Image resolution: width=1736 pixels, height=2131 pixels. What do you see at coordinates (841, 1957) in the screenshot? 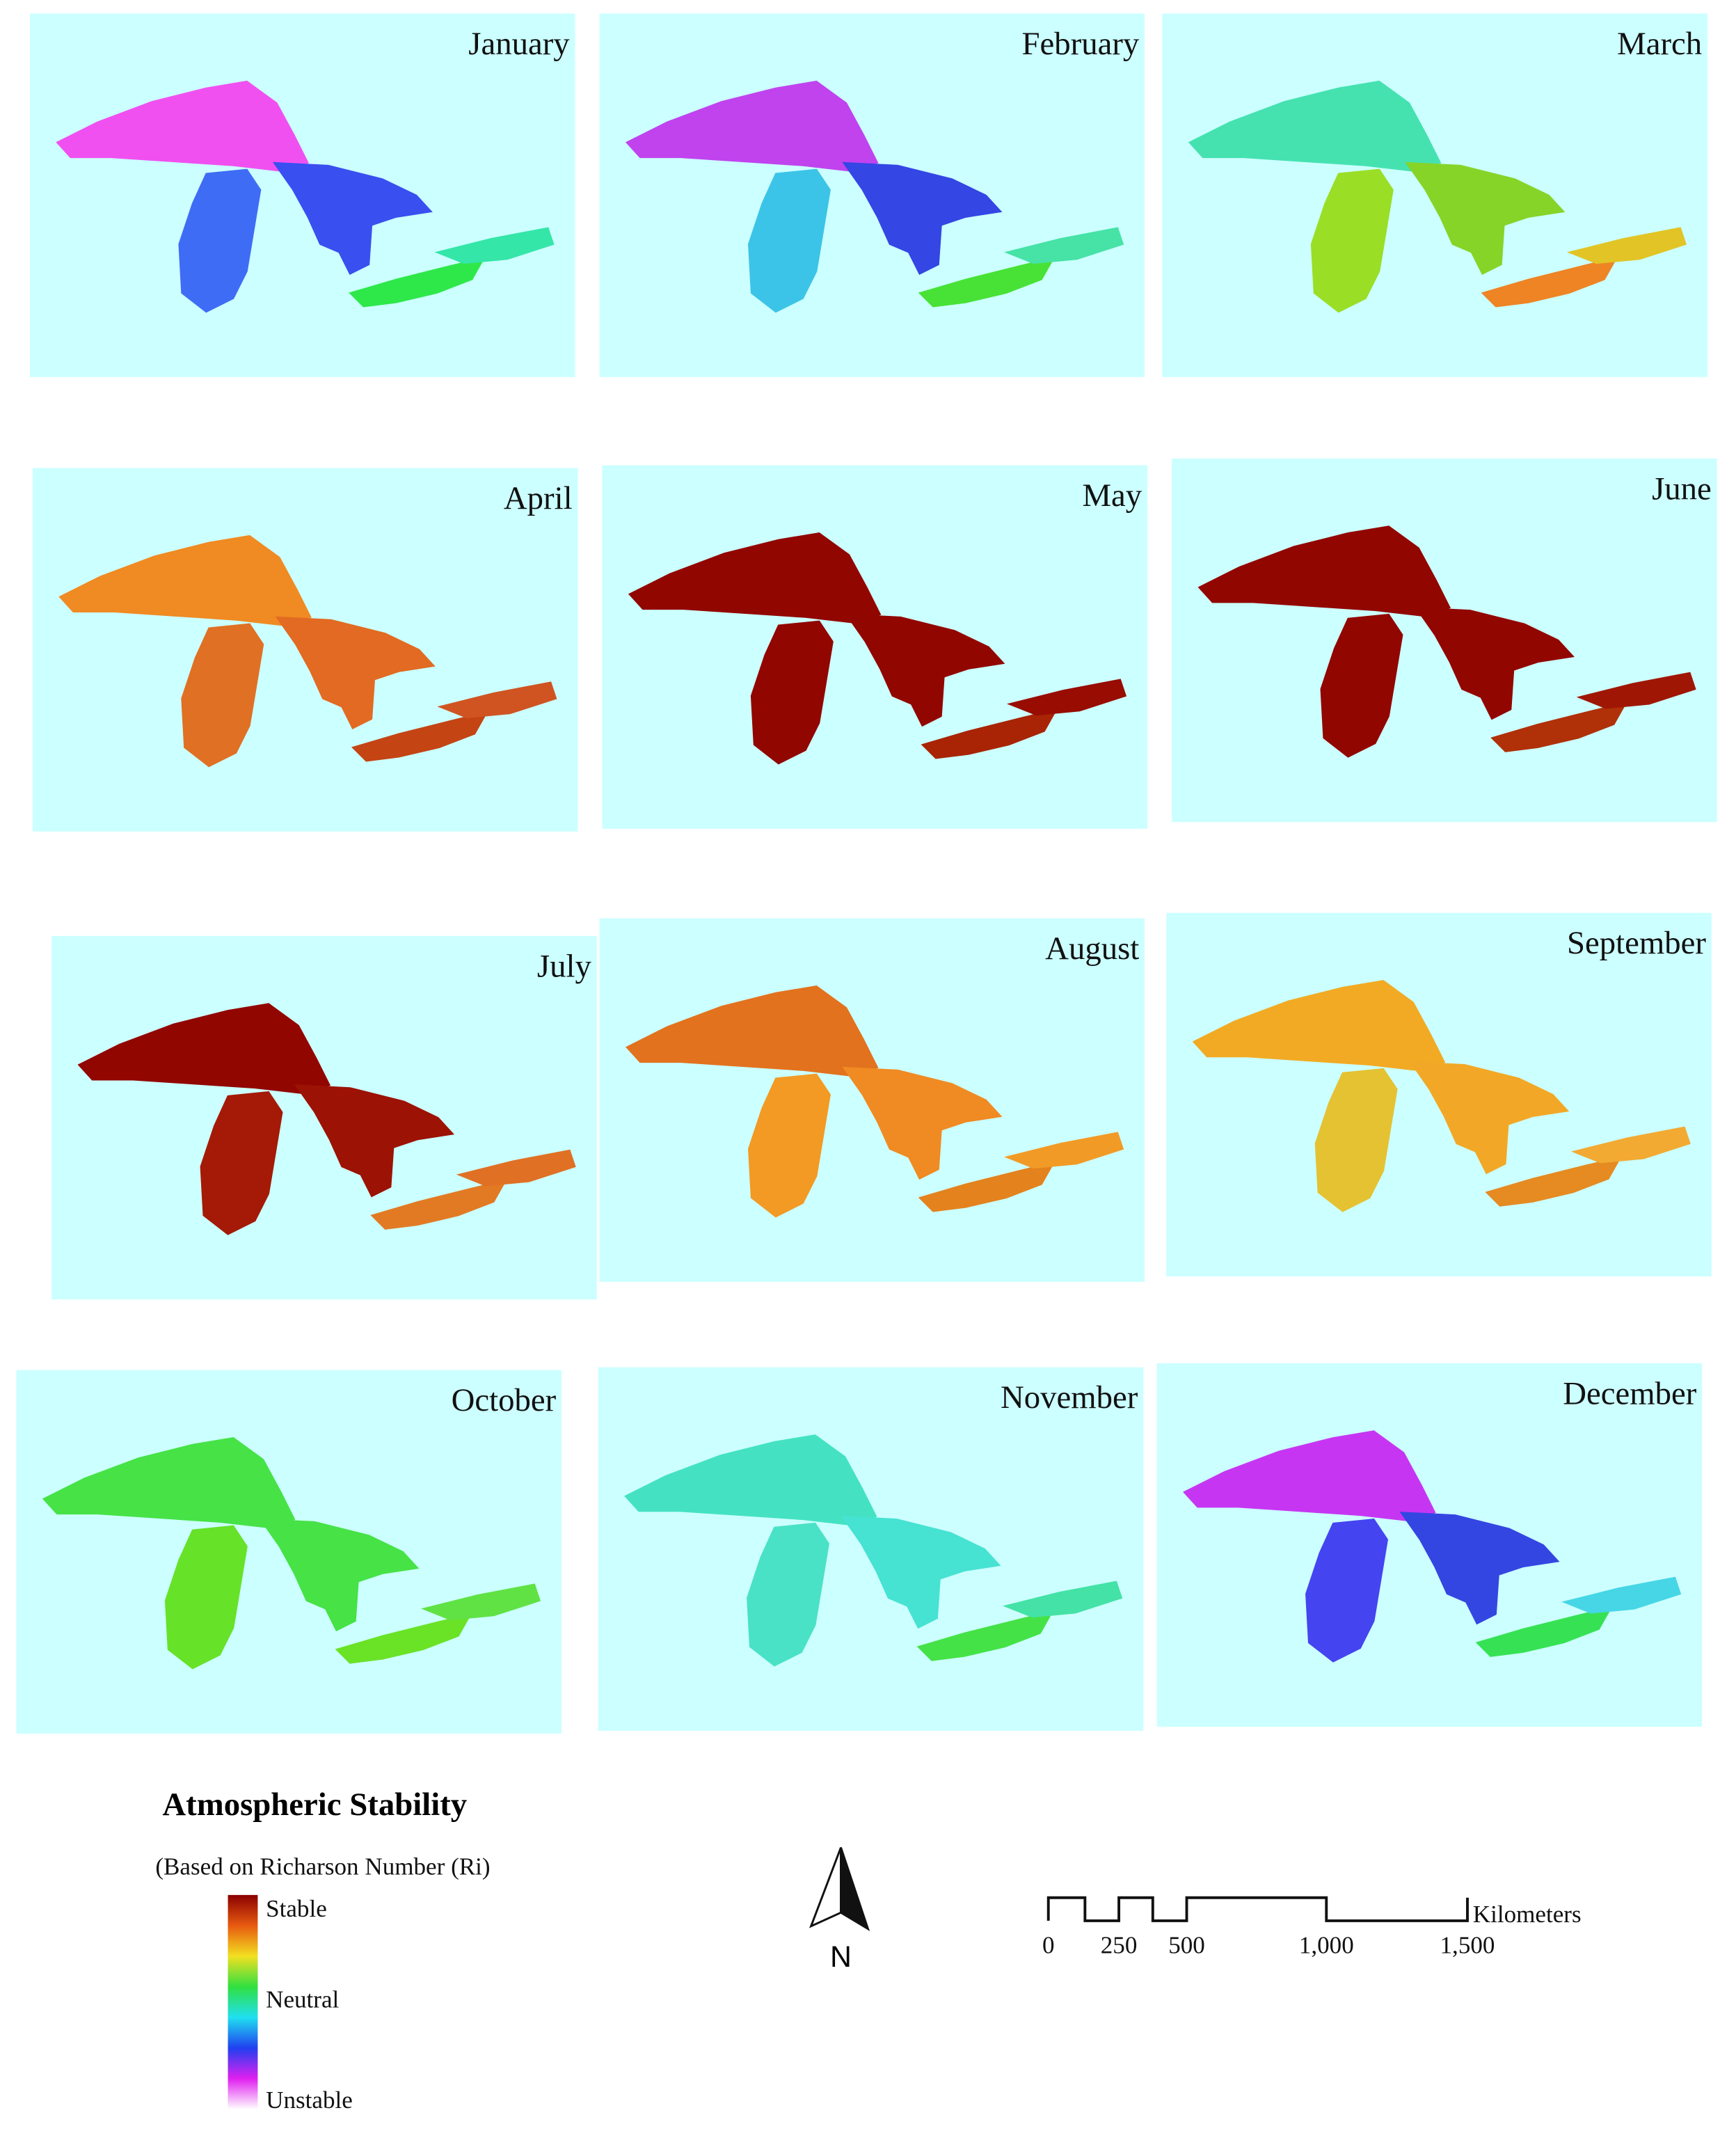
I see `north-label: N` at bounding box center [841, 1957].